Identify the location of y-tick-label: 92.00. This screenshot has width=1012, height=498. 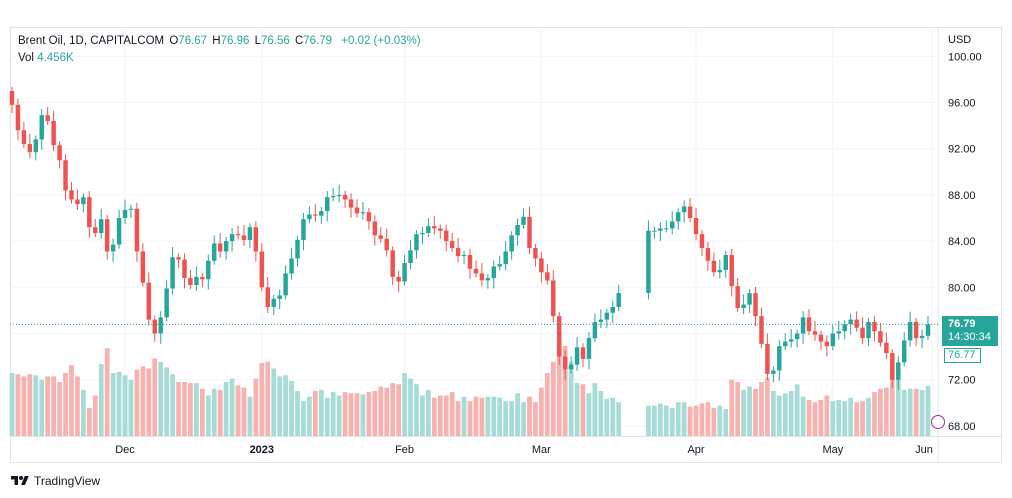
(962, 150).